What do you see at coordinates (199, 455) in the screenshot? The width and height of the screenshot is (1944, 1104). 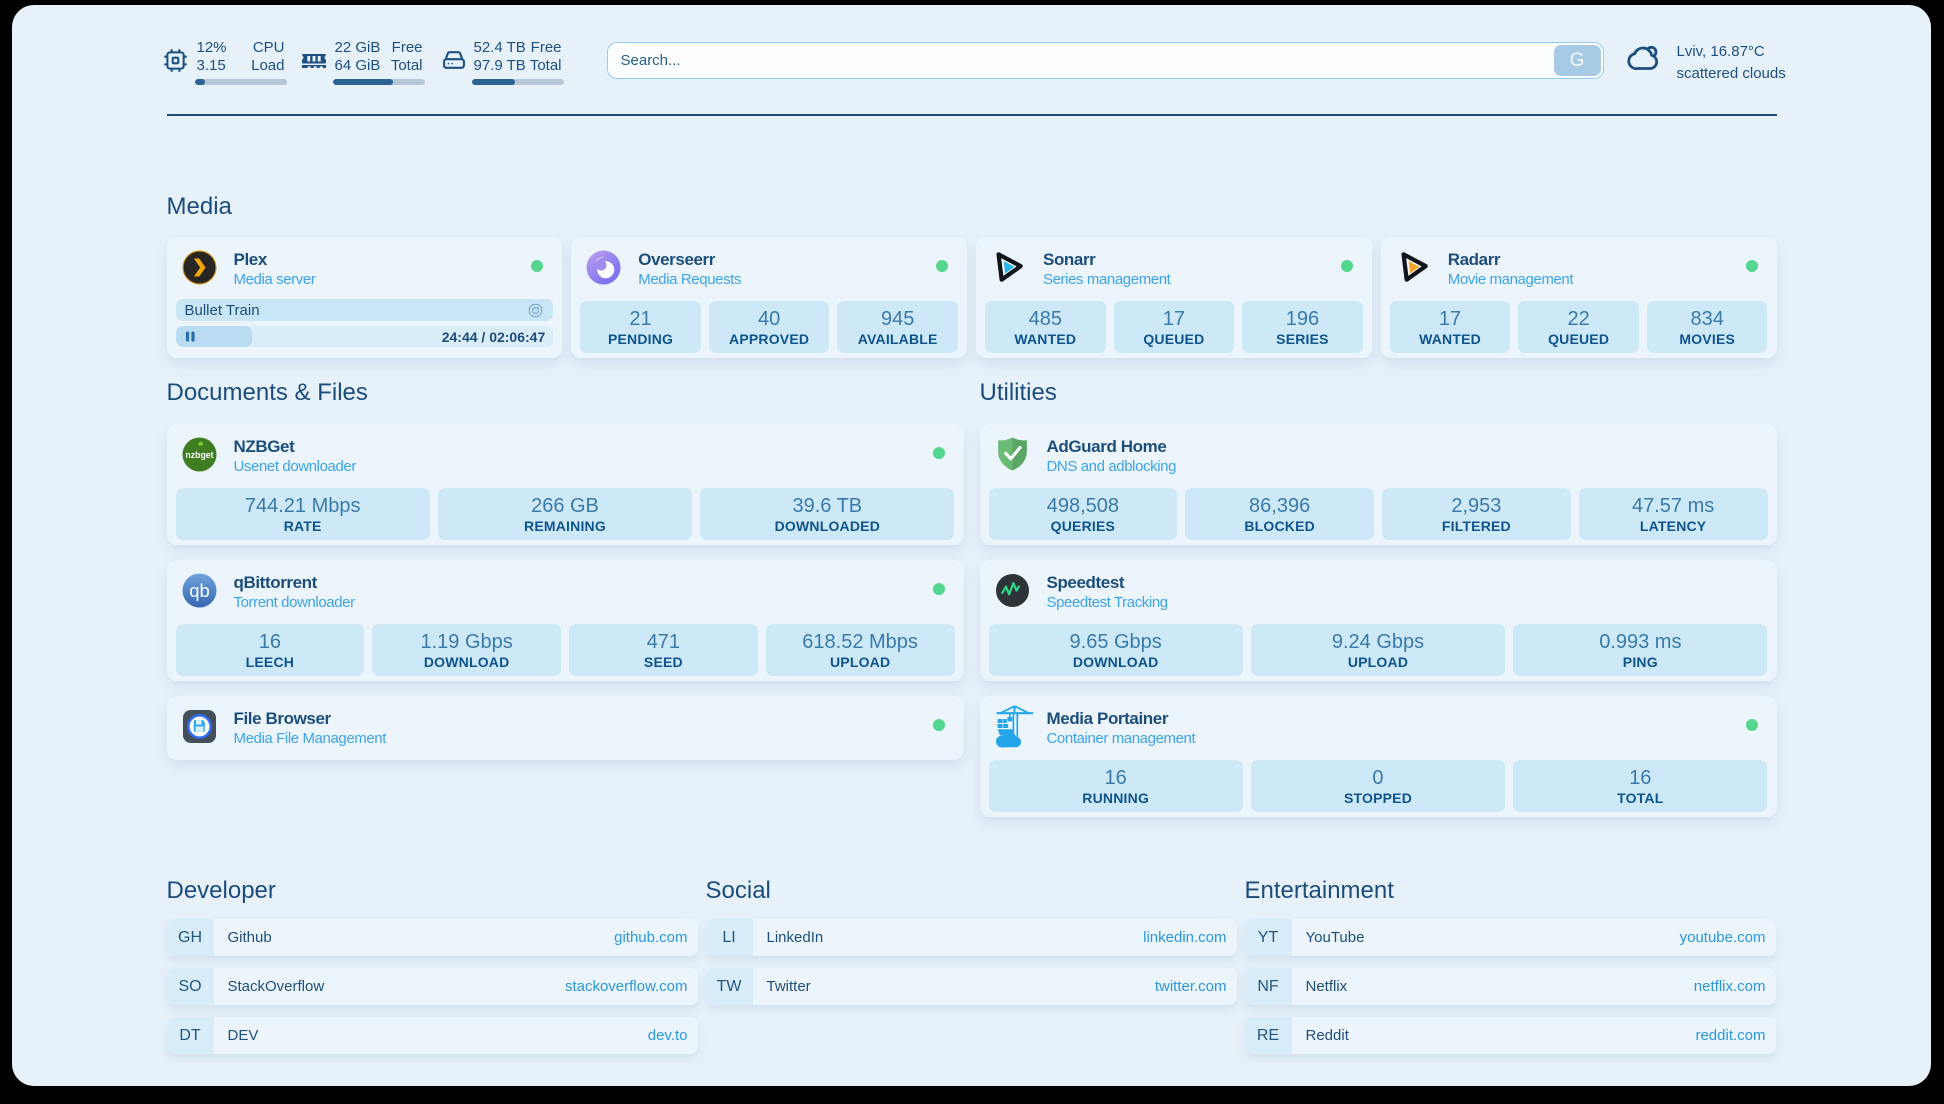 I see `svg-text: nzbget` at bounding box center [199, 455].